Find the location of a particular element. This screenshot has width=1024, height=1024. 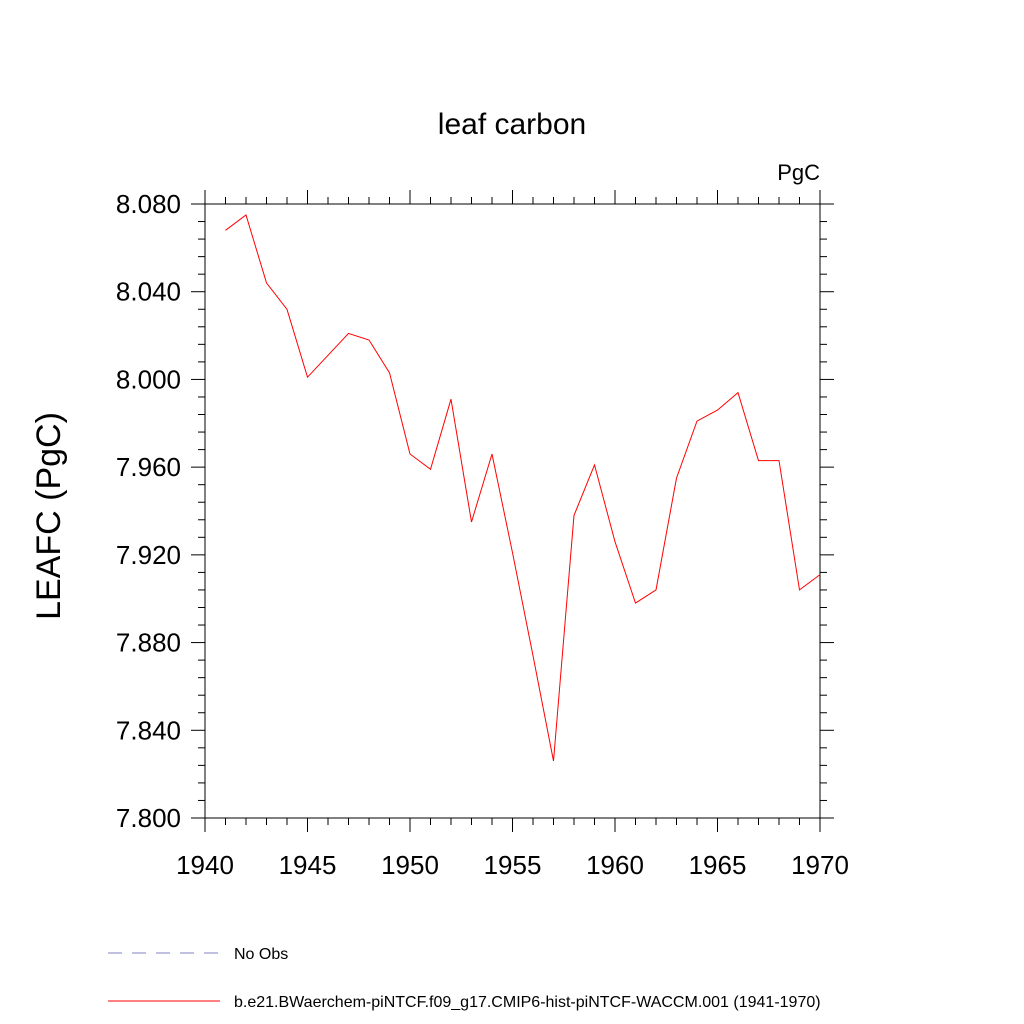

y-tick-label: 8.080 is located at coordinates (148, 204).